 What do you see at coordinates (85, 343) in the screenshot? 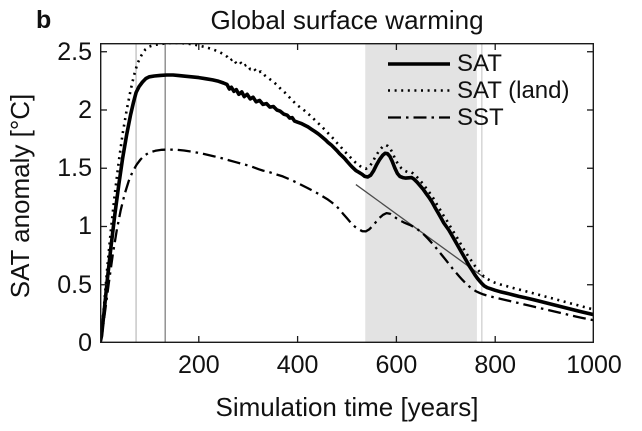
I see `y-tick-label: 0` at bounding box center [85, 343].